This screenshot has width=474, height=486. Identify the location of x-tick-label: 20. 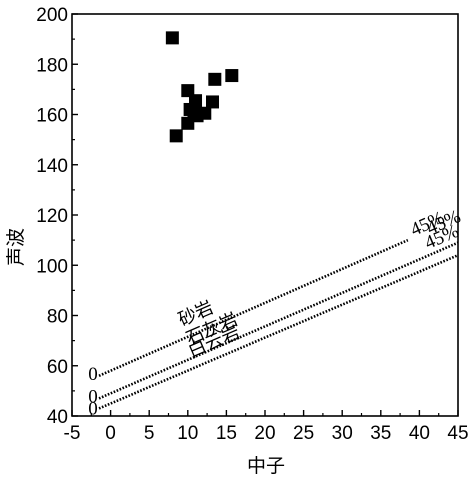
(264, 433).